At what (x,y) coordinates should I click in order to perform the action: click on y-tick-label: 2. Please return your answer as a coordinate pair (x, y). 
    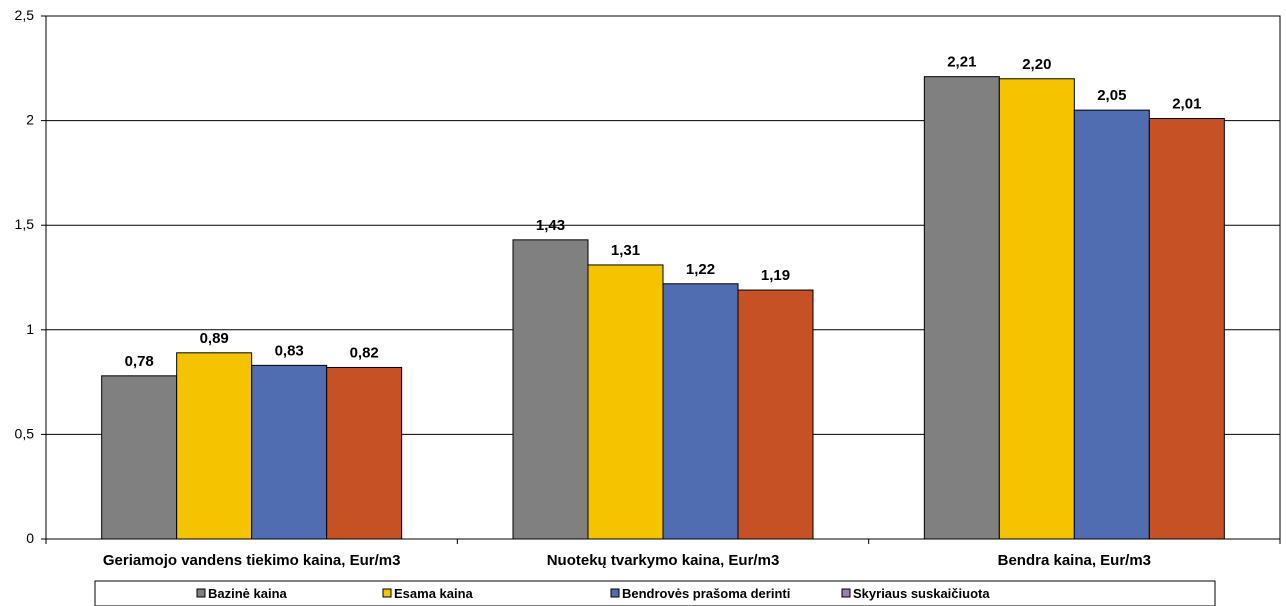
    Looking at the image, I should click on (30, 120).